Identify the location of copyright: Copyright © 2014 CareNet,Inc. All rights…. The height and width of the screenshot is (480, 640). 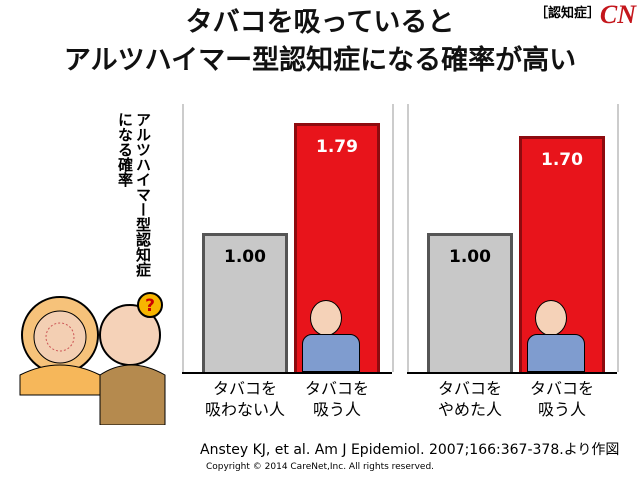
(320, 467).